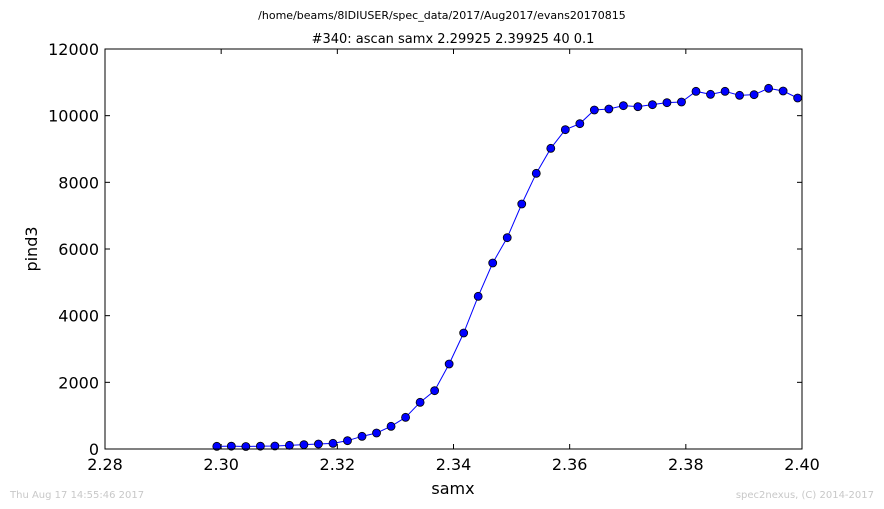 The width and height of the screenshot is (884, 509). I want to click on x-tick-label: 2.36, so click(570, 464).